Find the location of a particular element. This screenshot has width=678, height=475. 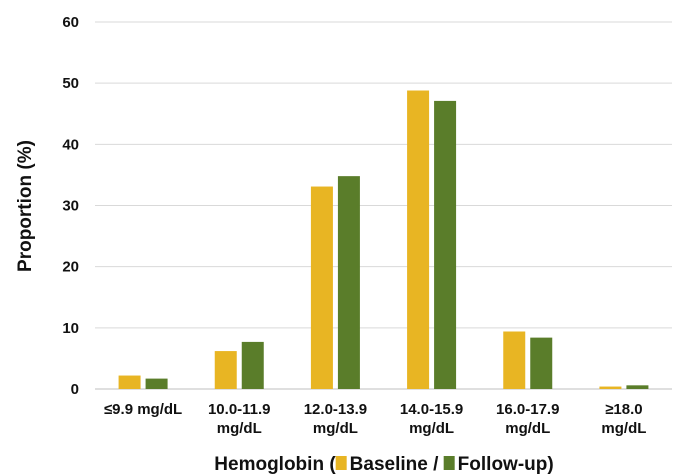

y-tick-label: 30 is located at coordinates (70, 206).